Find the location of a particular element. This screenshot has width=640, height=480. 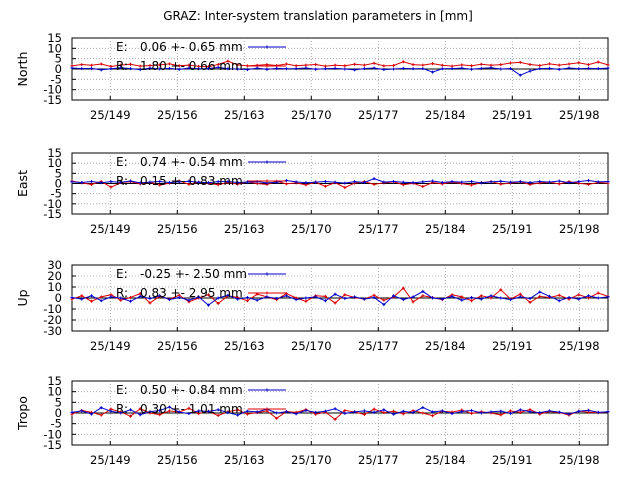

series-line-r is located at coordinates (340, 64).